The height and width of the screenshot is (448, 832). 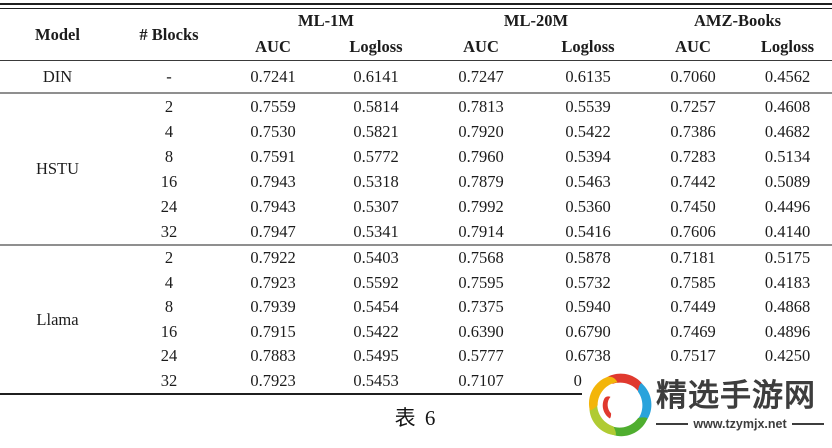 What do you see at coordinates (693, 232) in the screenshot?
I see `value-cell: 0.7606` at bounding box center [693, 232].